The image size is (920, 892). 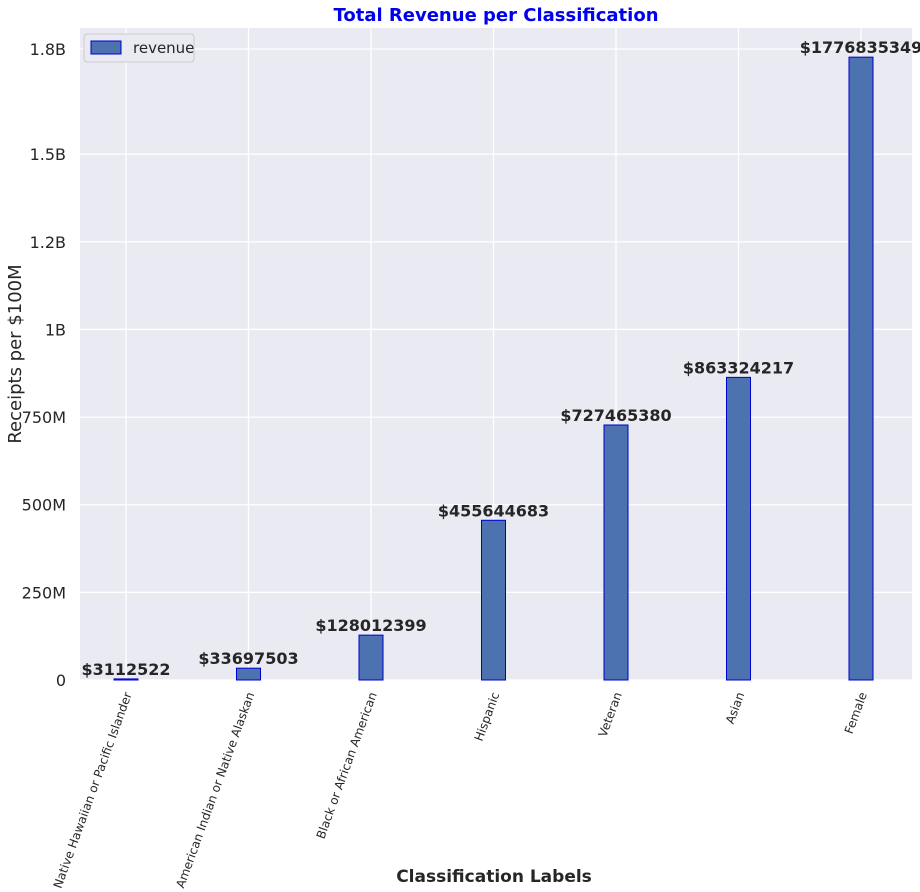 What do you see at coordinates (48, 154) in the screenshot?
I see `y-tick-label: 1.5B` at bounding box center [48, 154].